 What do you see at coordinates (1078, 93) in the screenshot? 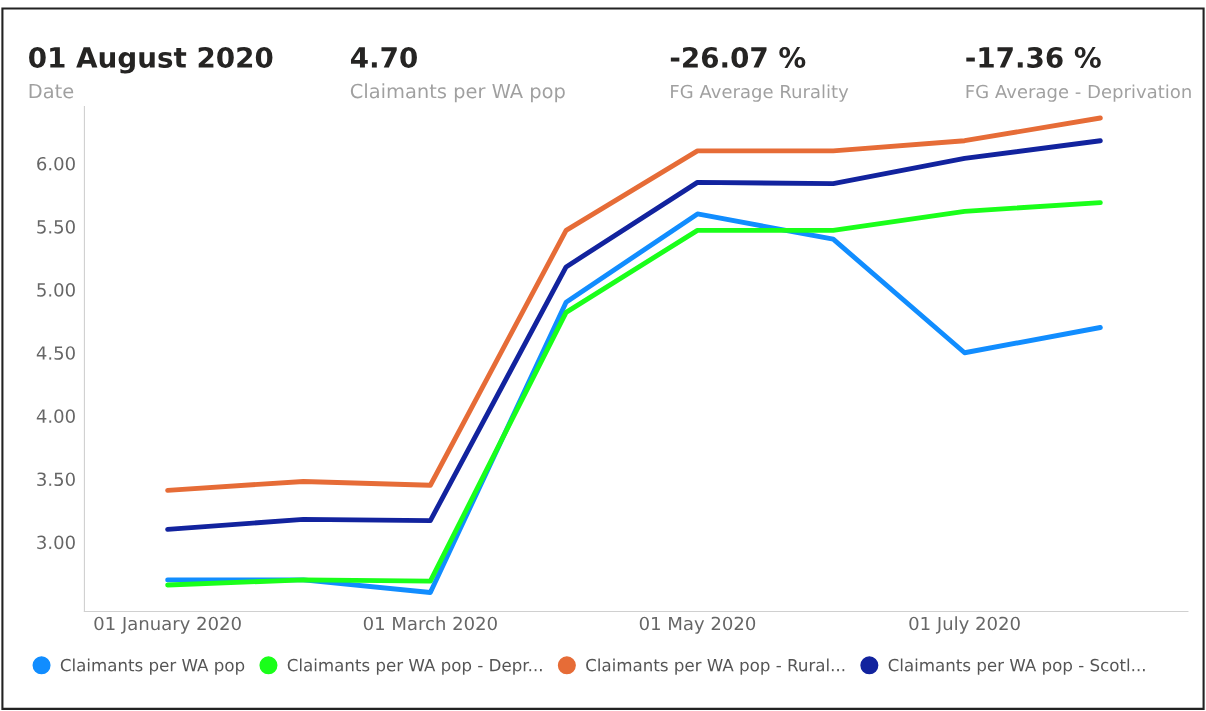
I see `text: FG Average - Deprivation` at bounding box center [1078, 93].